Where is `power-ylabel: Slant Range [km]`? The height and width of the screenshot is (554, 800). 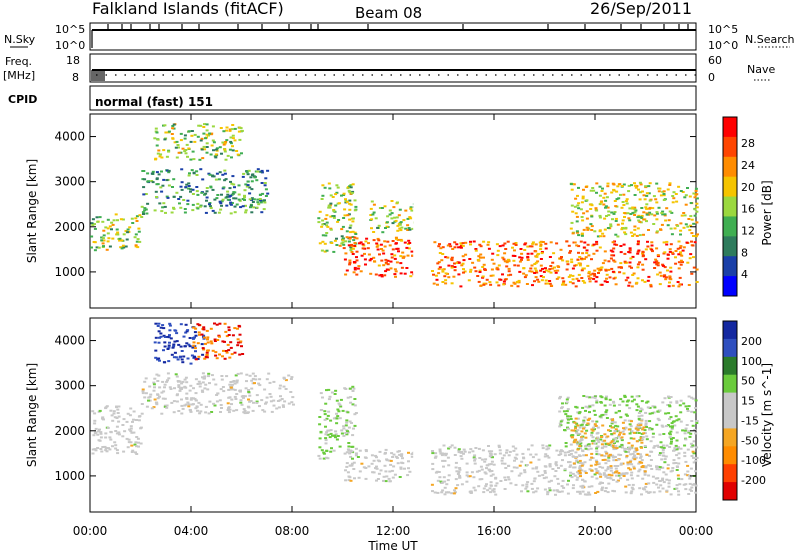 power-ylabel: Slant Range [km] is located at coordinates (32, 211).